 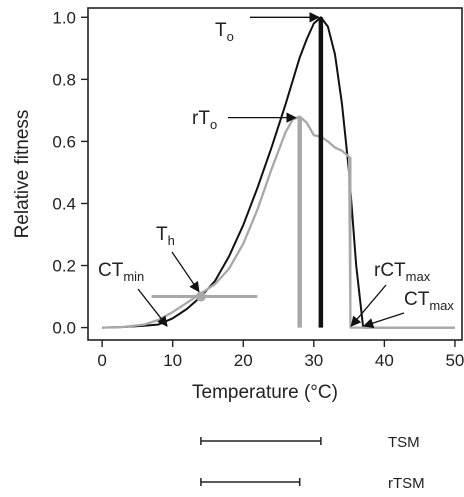 I want to click on y-tick-label: 1.0, so click(x=64, y=17).